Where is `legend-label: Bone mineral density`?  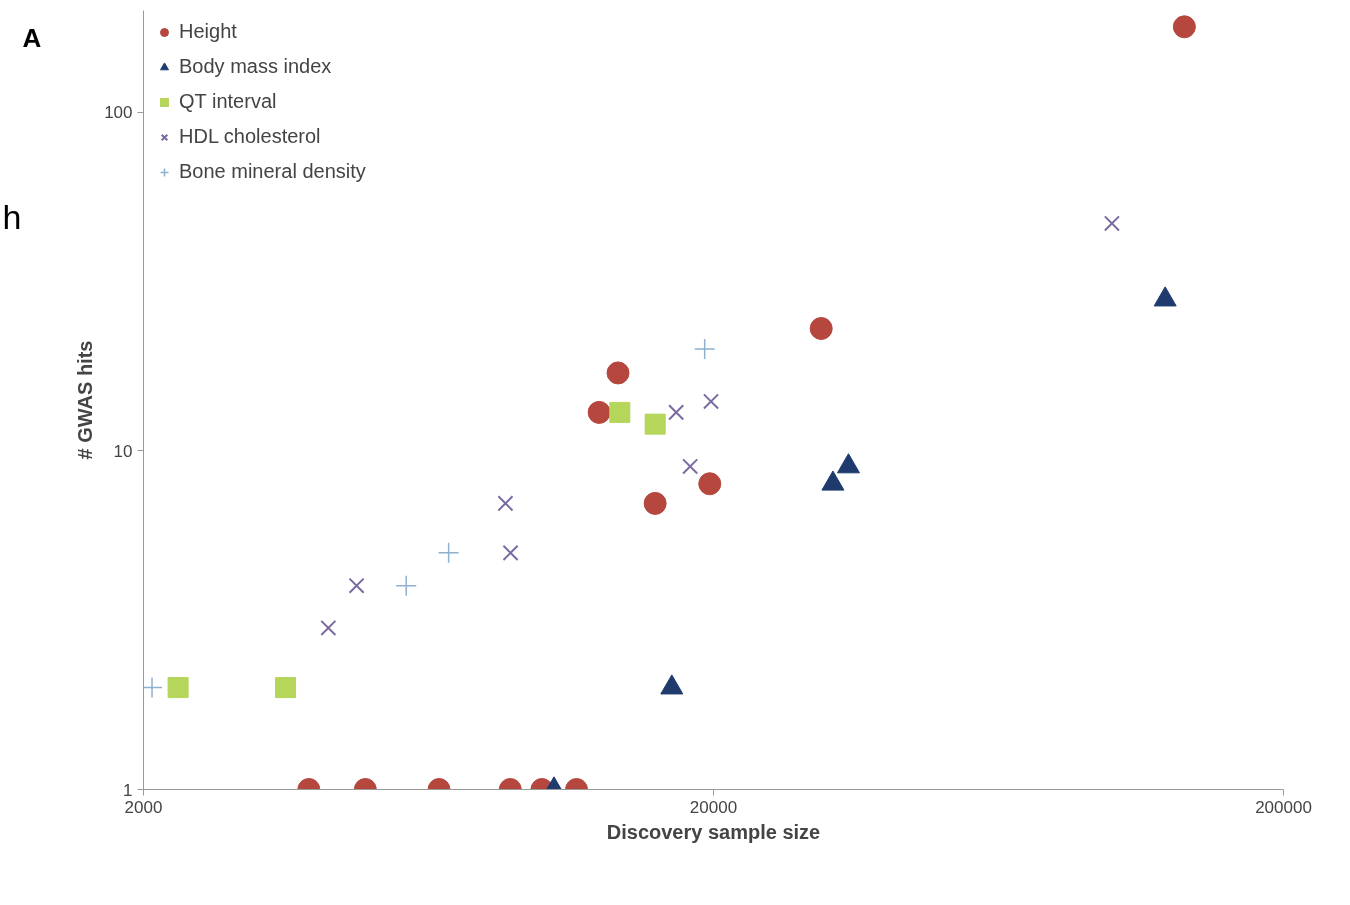 legend-label: Bone mineral density is located at coordinates (272, 171).